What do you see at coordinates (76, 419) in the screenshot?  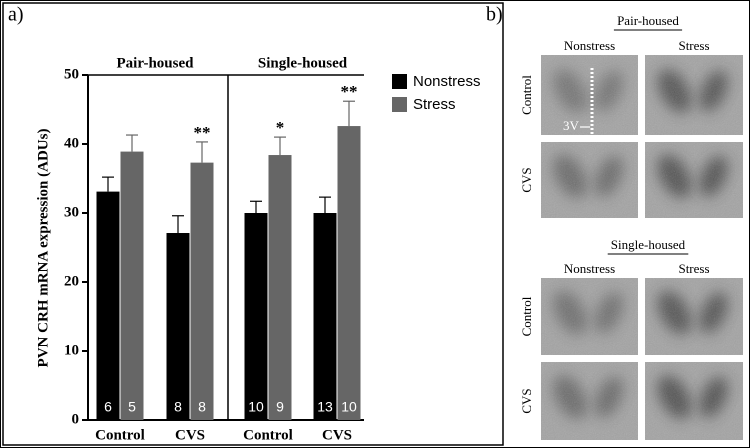 I see `y-tick-label: 0` at bounding box center [76, 419].